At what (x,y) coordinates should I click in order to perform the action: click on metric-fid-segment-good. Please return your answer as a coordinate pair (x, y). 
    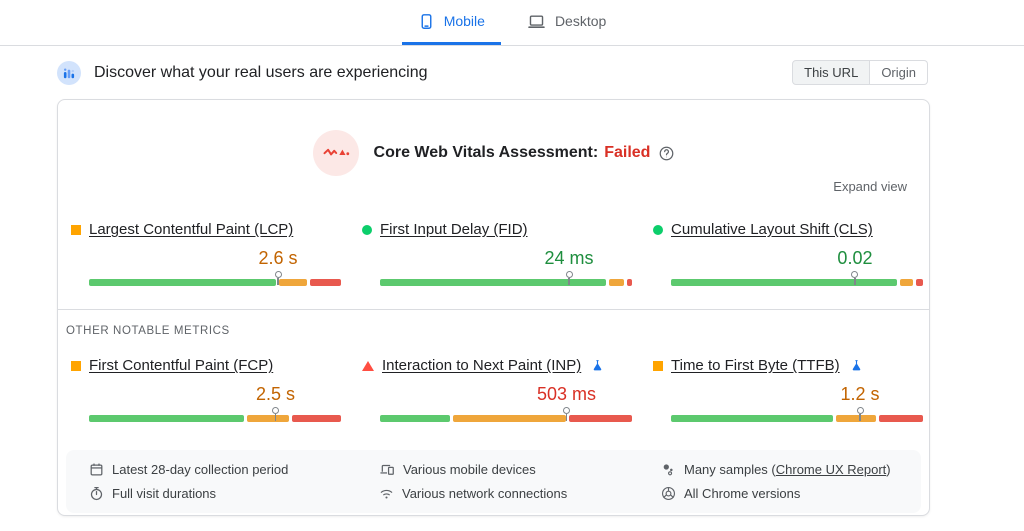
    Looking at the image, I should click on (493, 282).